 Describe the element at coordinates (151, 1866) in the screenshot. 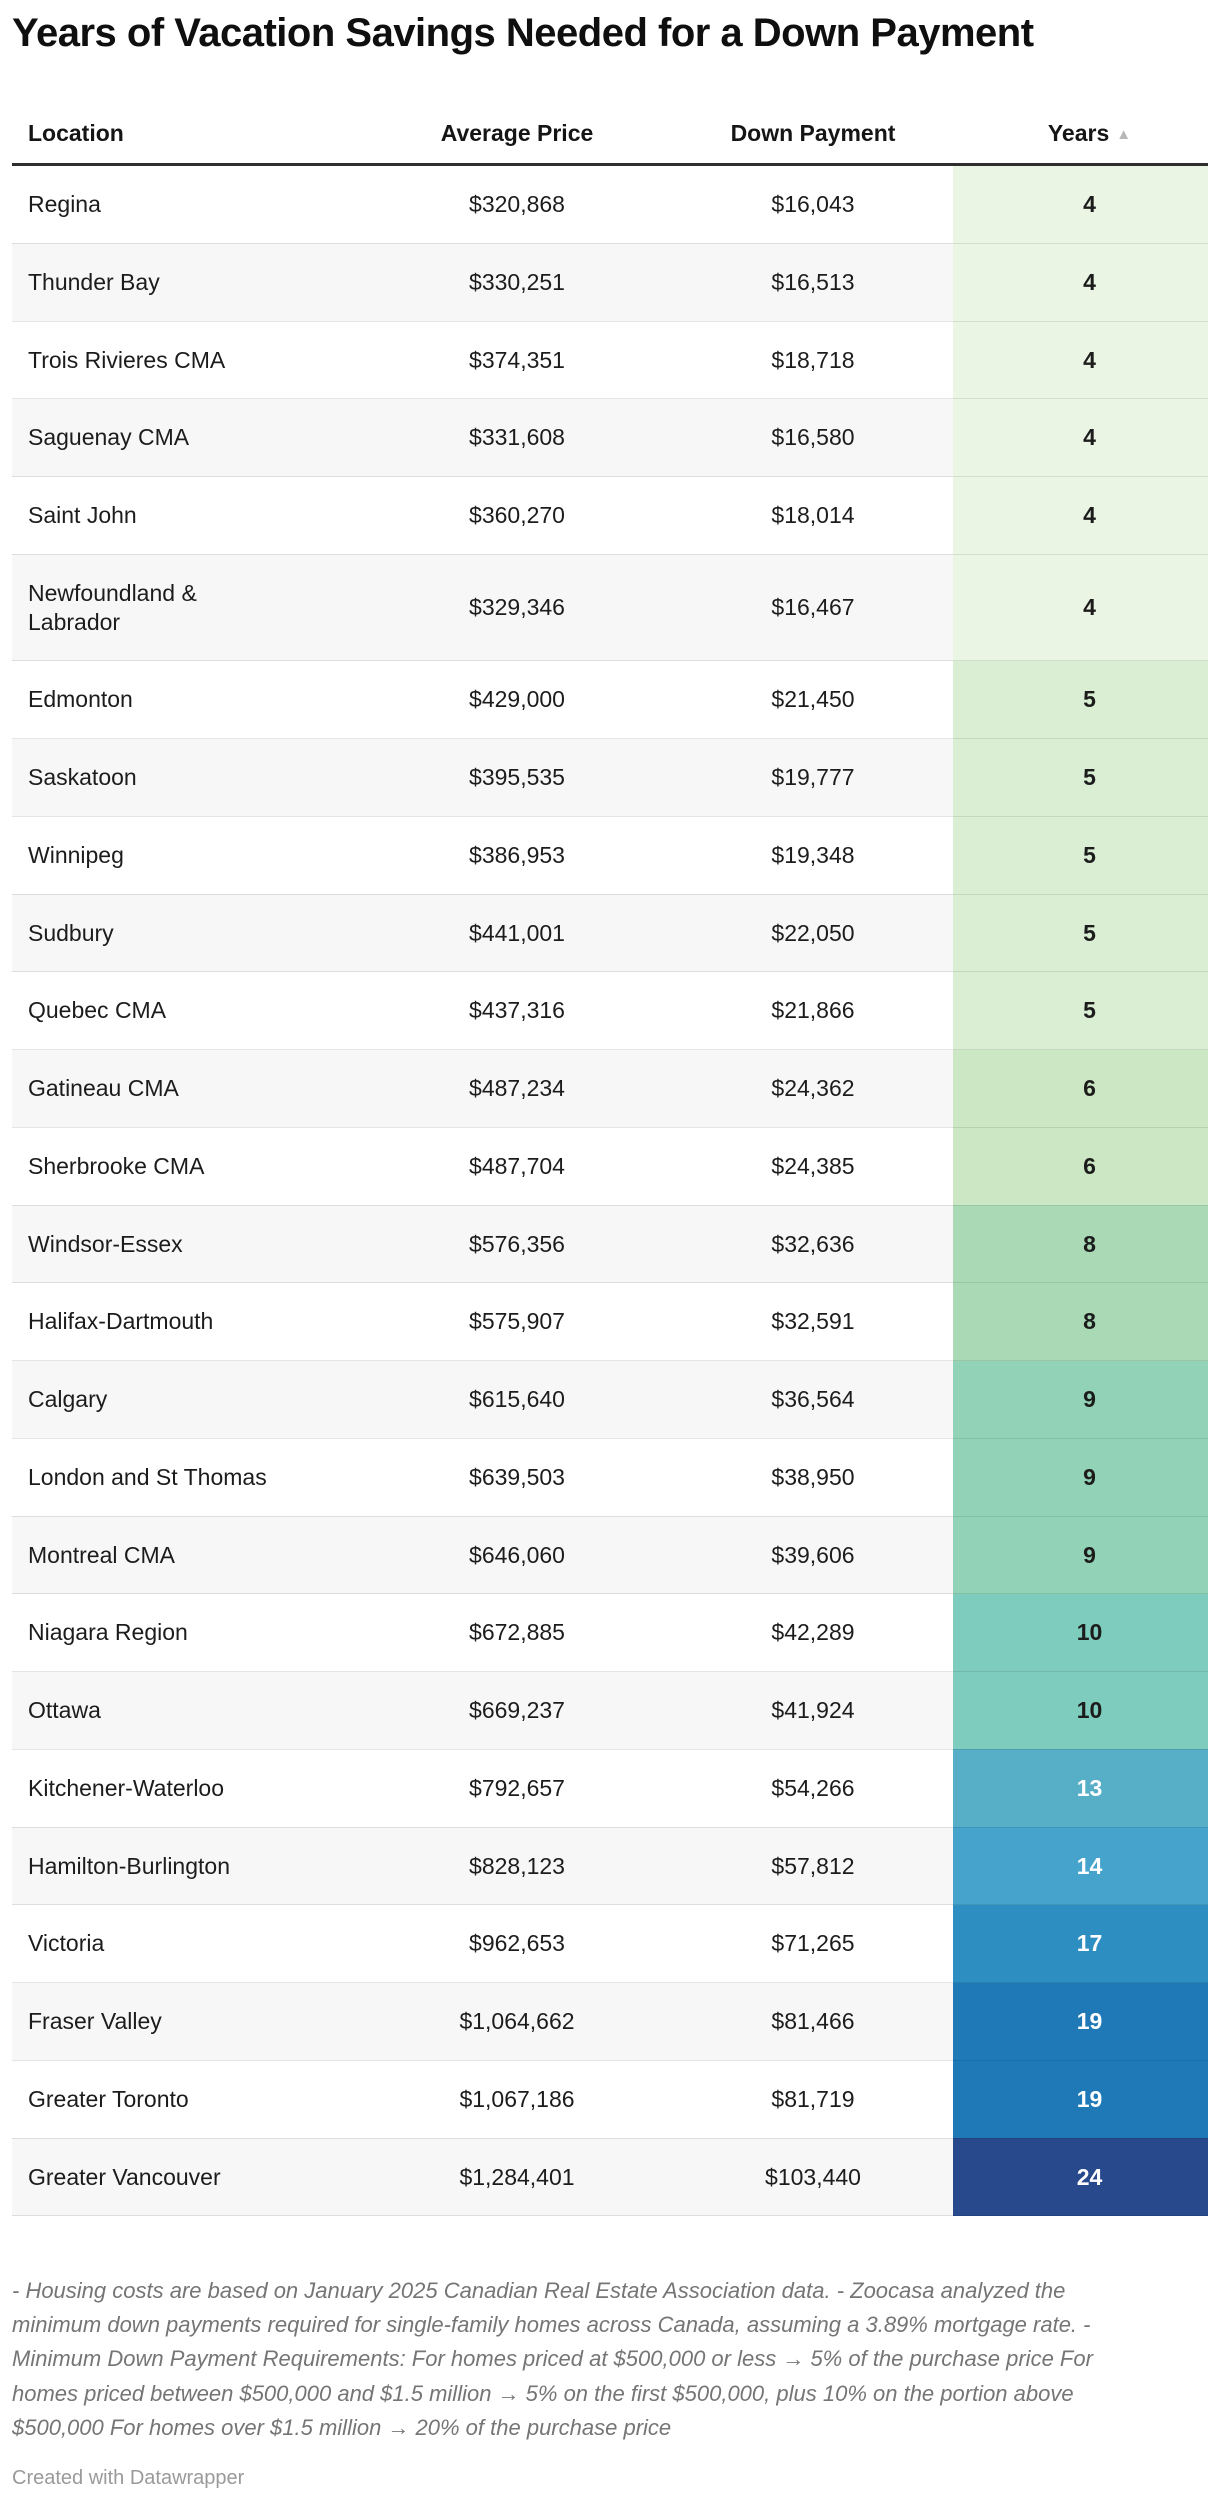

I see `location-cell: Hamilton-Burlington` at that location.